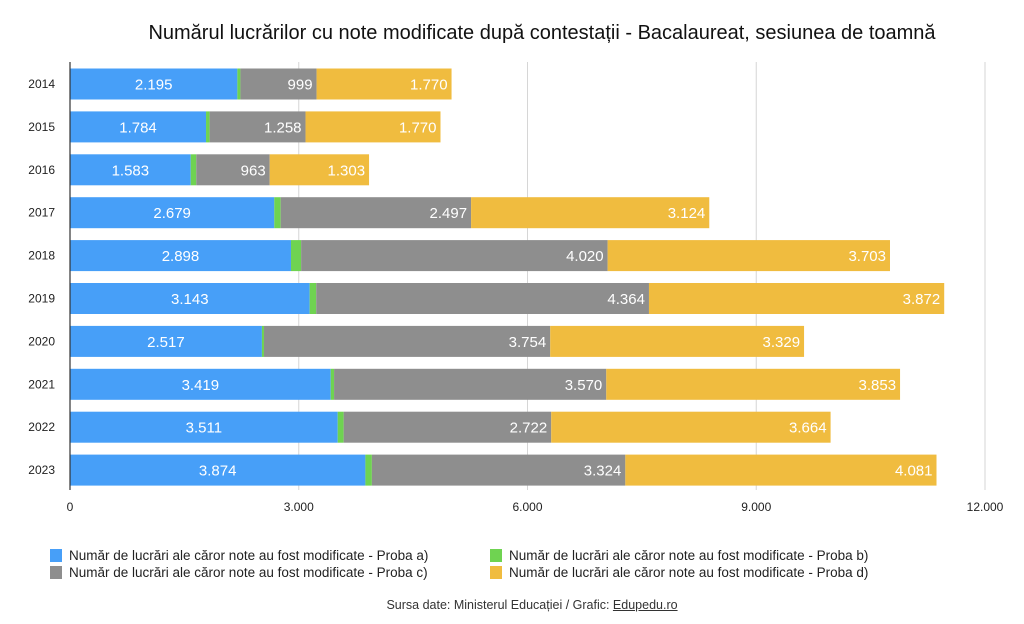 The image size is (1024, 624). What do you see at coordinates (41, 341) in the screenshot?
I see `y-tick-label: 2020` at bounding box center [41, 341].